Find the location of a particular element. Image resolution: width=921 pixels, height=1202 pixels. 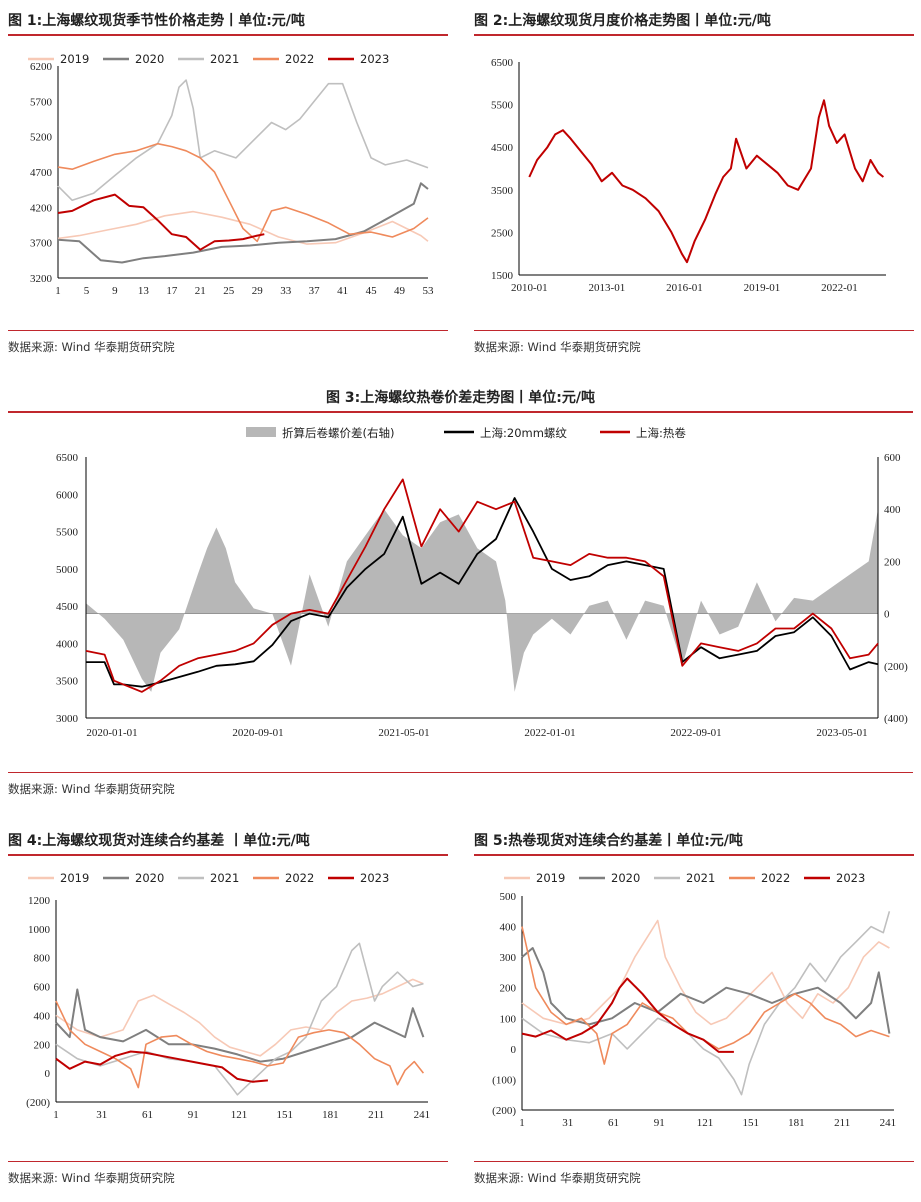

y-tick-label: (100) is located at coordinates (504, 1080).